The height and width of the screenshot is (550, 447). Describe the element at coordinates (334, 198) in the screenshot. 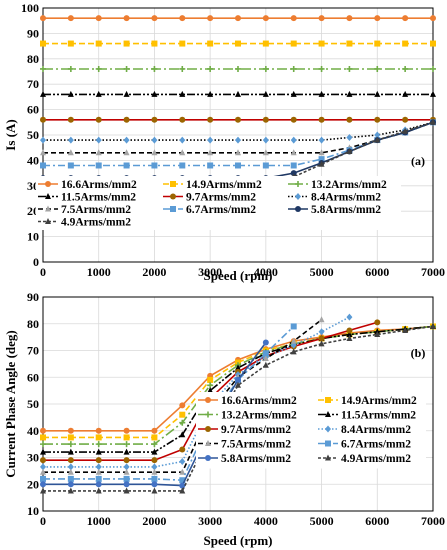

I see `legend-item: 8.4Arms/mm2` at that location.